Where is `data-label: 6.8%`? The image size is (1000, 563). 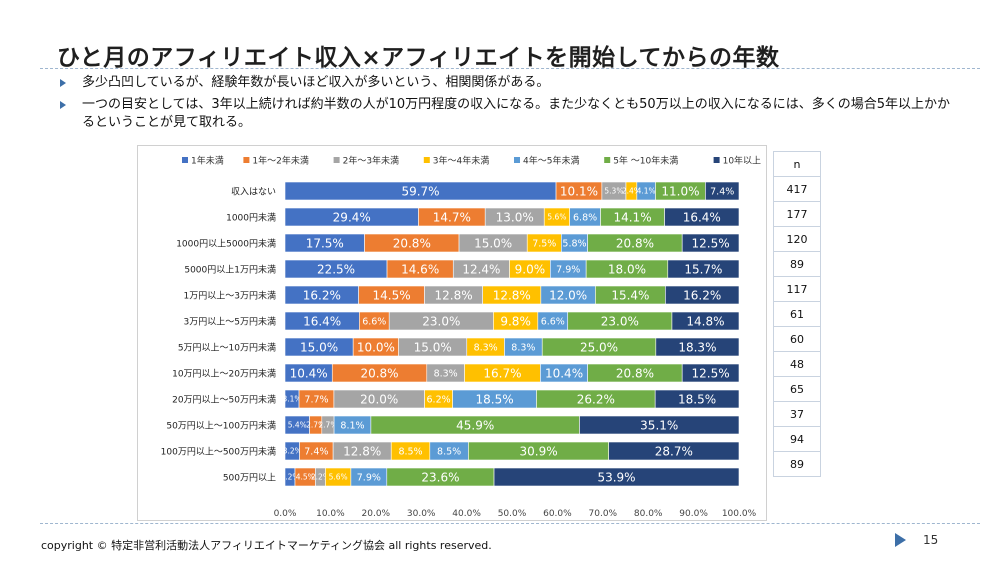 data-label: 6.8% is located at coordinates (585, 217).